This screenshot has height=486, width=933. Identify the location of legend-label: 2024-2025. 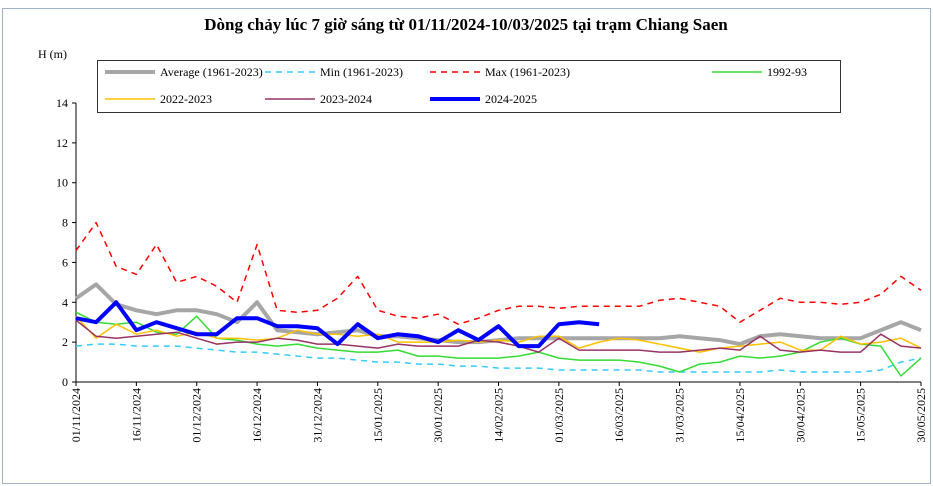
(511, 99).